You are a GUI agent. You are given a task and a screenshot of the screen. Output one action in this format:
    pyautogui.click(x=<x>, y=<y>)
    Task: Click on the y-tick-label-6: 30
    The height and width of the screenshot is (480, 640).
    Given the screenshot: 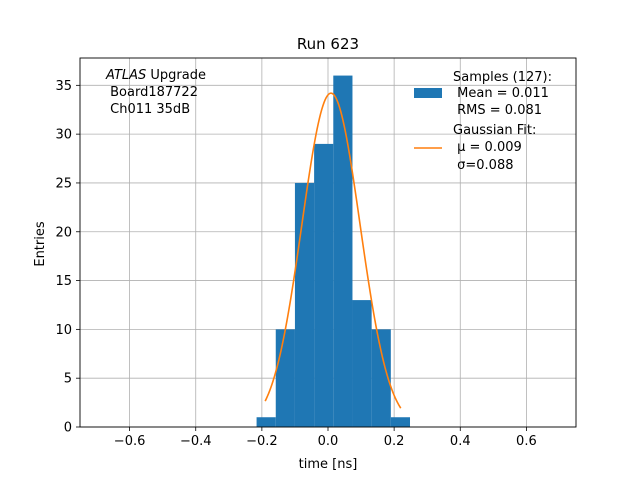 What is the action you would take?
    pyautogui.click(x=63, y=135)
    